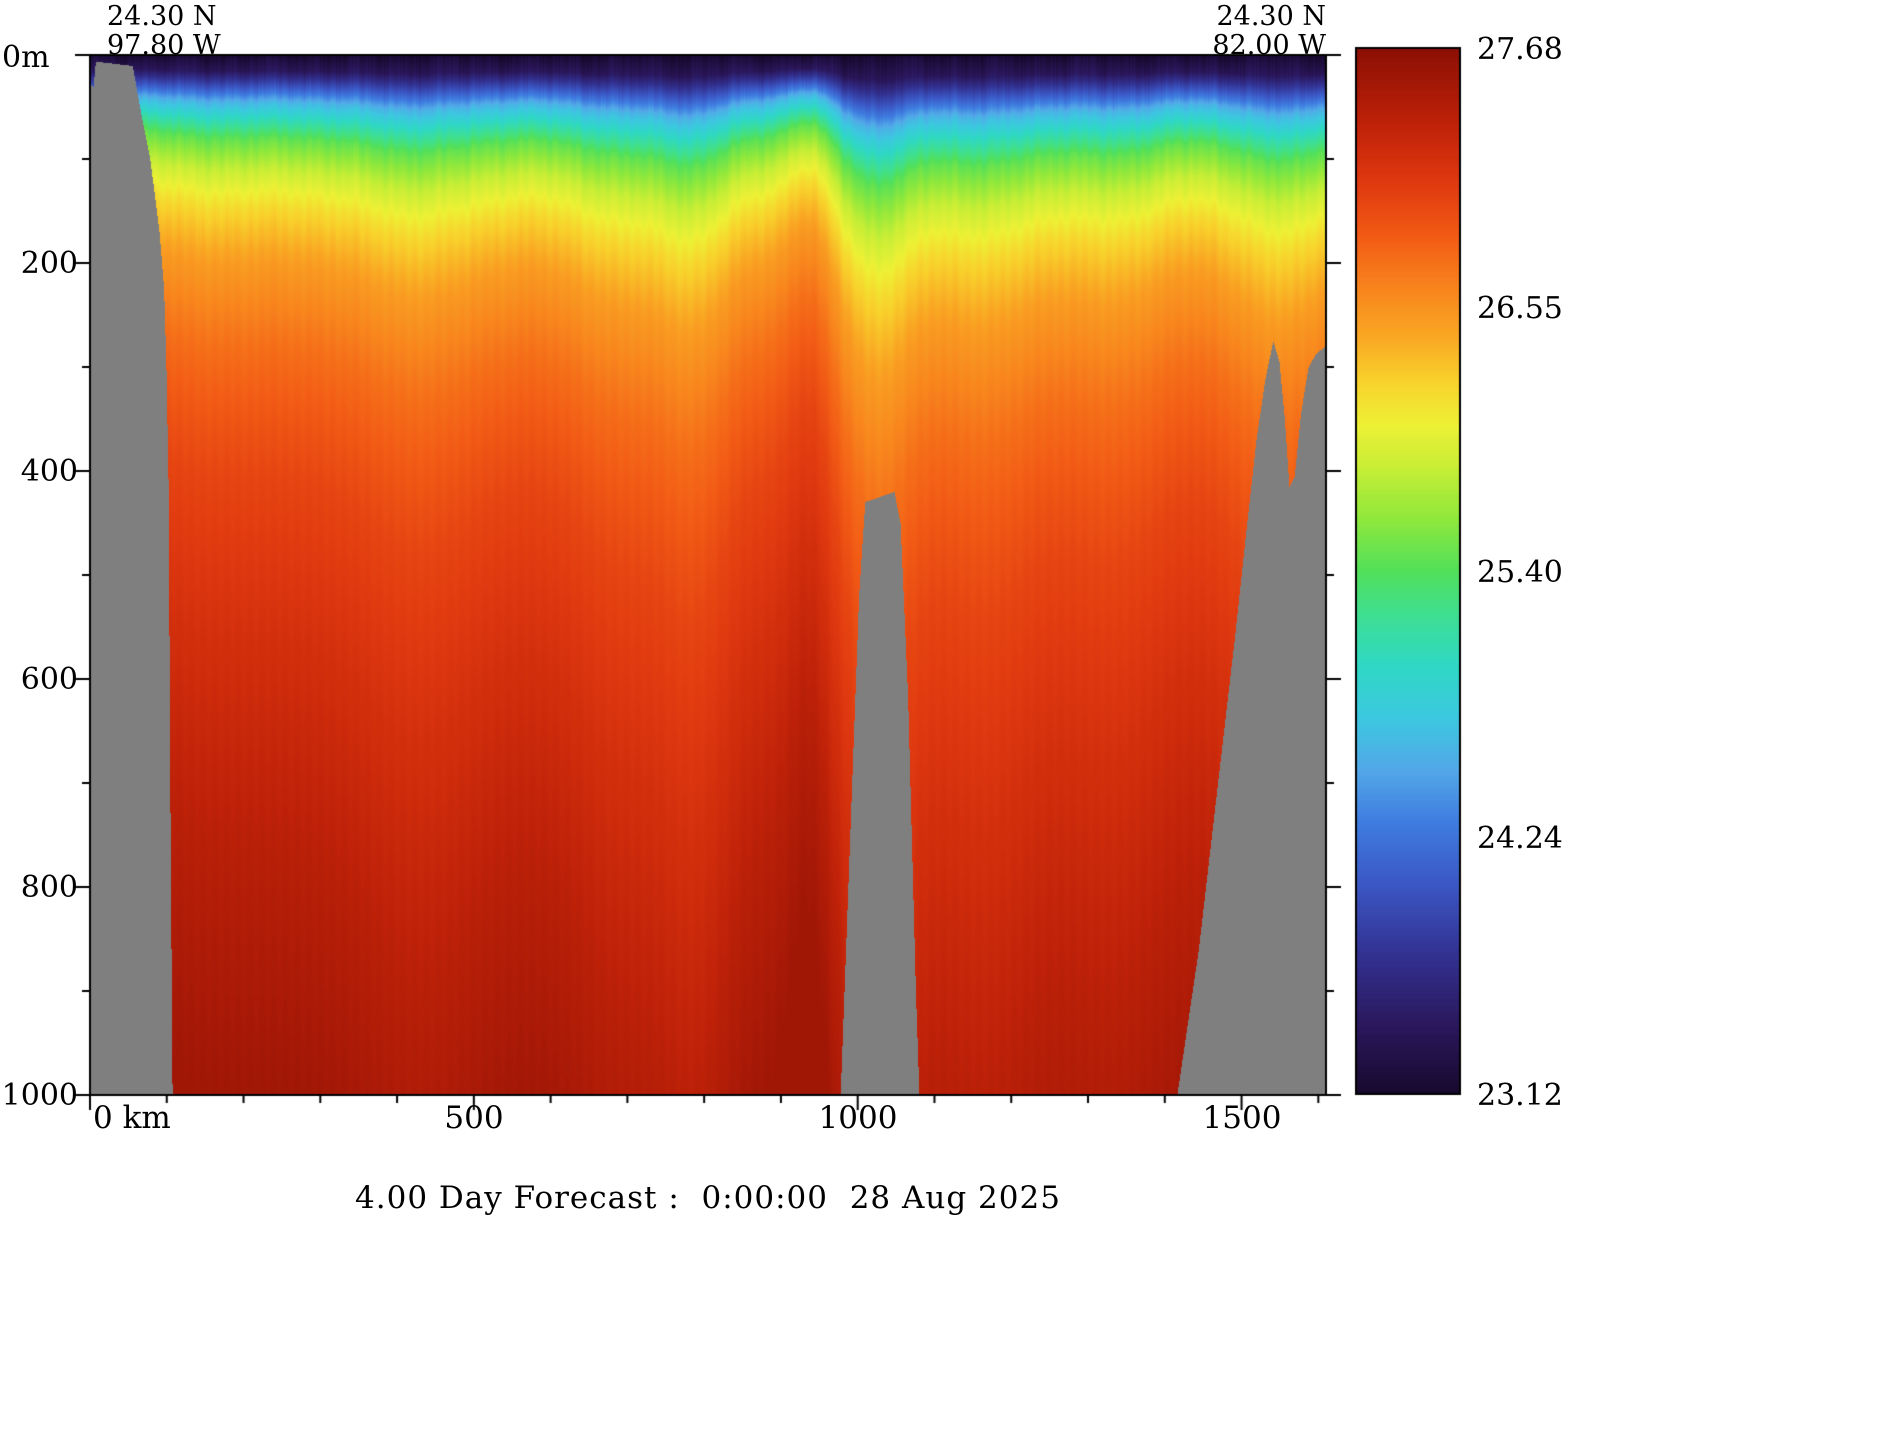 Image resolution: width=1892 pixels, height=1442 pixels. I want to click on y-axis-label-800: 800, so click(49, 887).